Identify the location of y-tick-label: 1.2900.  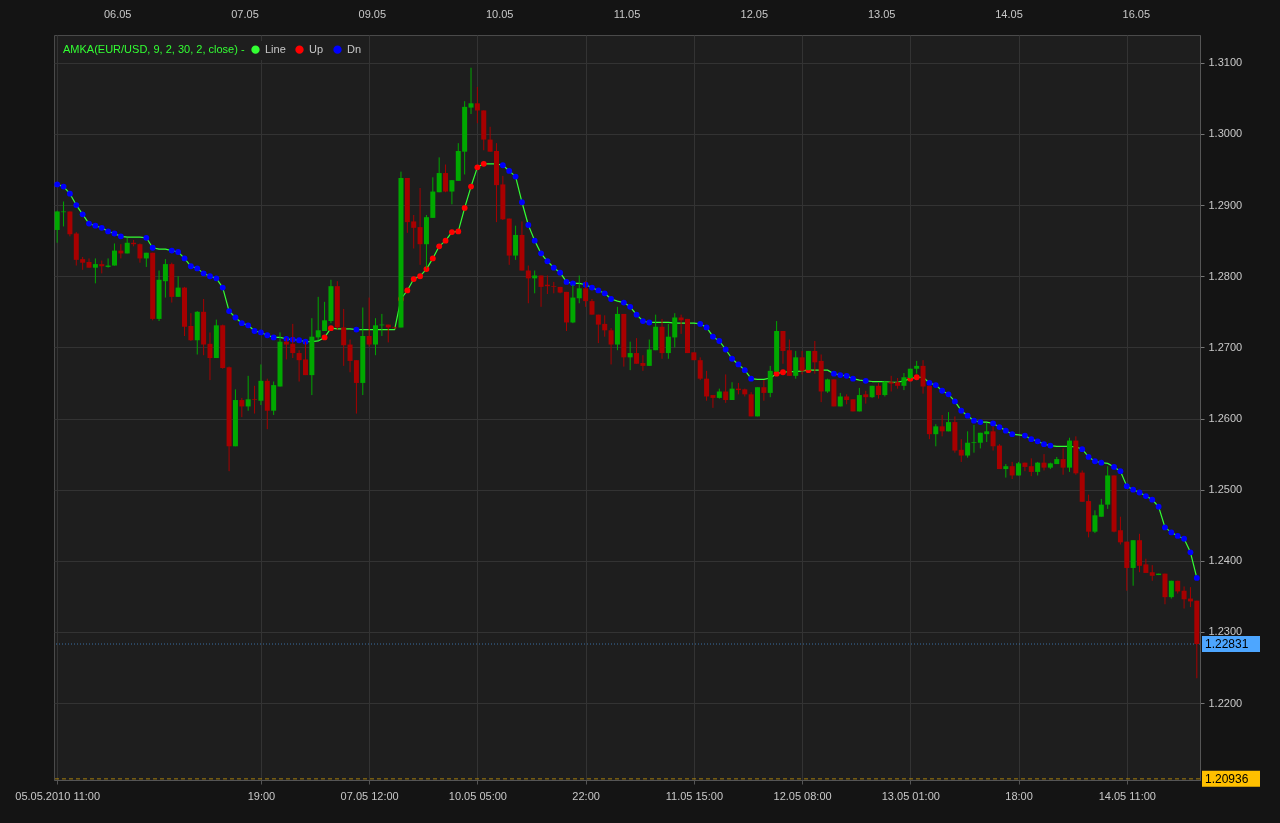
(1225, 204).